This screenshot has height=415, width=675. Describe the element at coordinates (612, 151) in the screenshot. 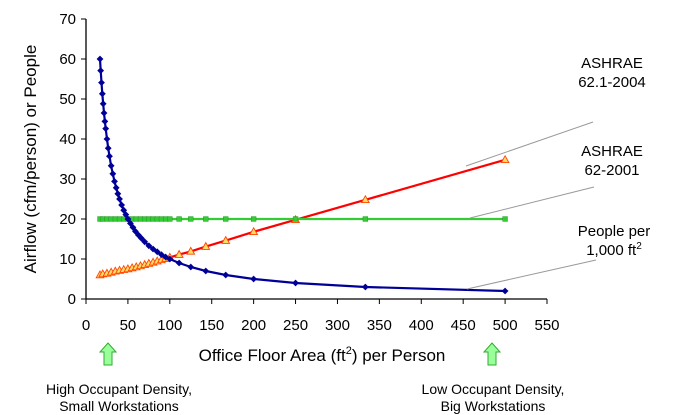

I see `series-label-ashrae_62_2001-line1: ASHRAE` at that location.